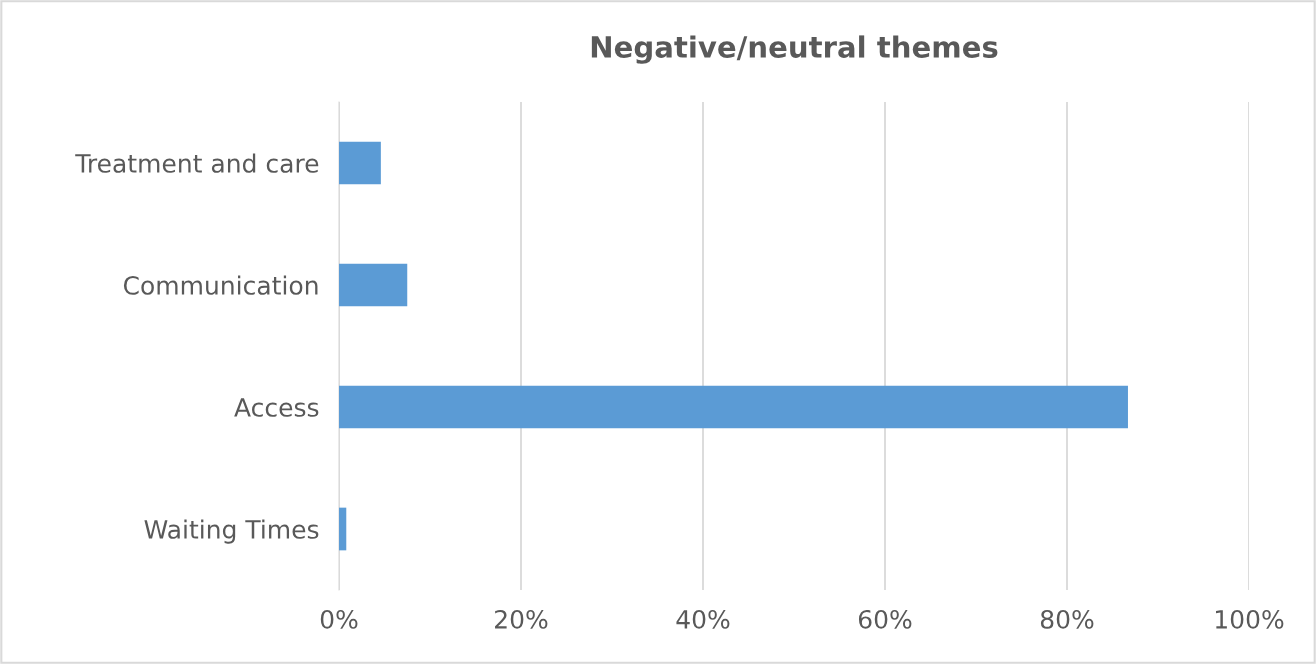 The image size is (1316, 664). Describe the element at coordinates (220, 285) in the screenshot. I see `y-tick-label: Communication` at that location.